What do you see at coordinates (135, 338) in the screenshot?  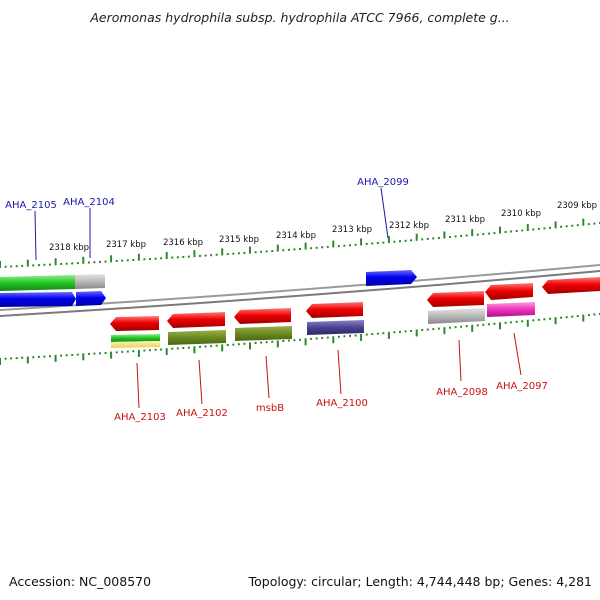 I see `gene-feature-aha-2103-cog` at bounding box center [135, 338].